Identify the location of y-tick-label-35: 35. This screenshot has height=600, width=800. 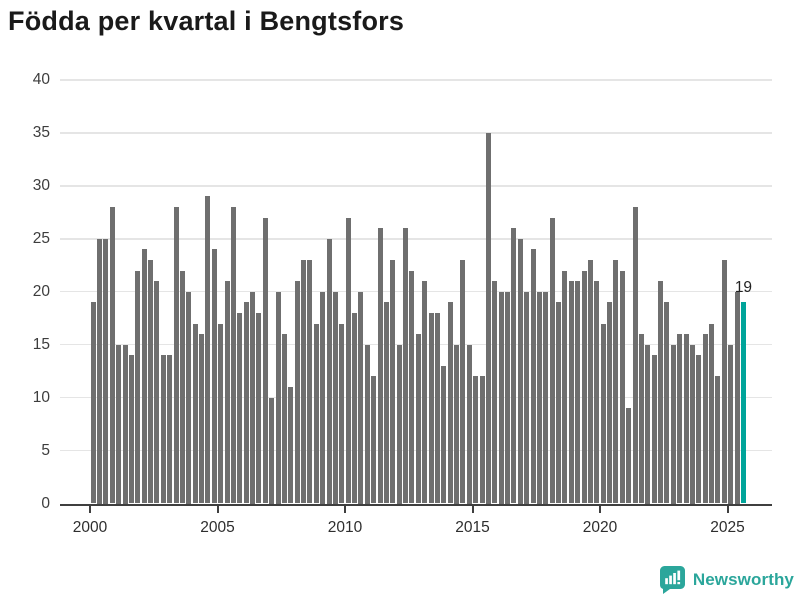
(41, 132).